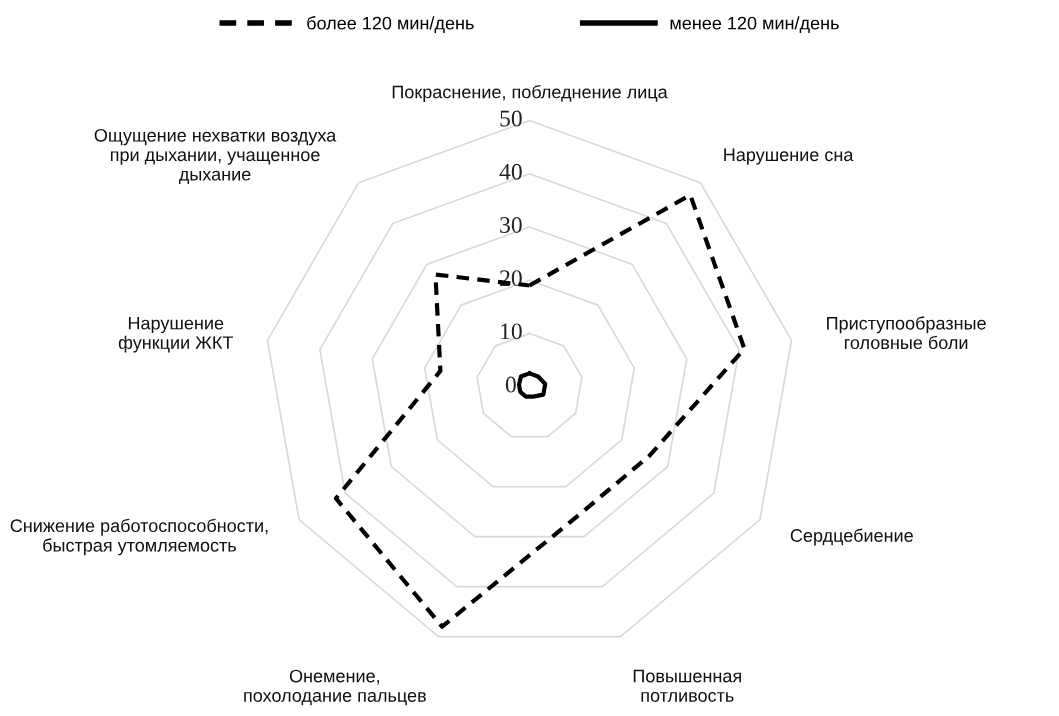 The width and height of the screenshot is (1059, 716). Describe the element at coordinates (511, 118) in the screenshot. I see `y-tick-label: 50` at that location.